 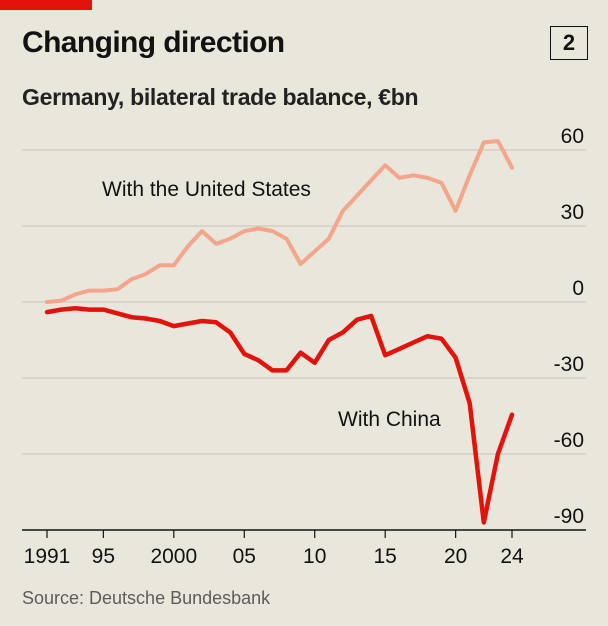 I want to click on accent-bar, so click(x=46, y=5).